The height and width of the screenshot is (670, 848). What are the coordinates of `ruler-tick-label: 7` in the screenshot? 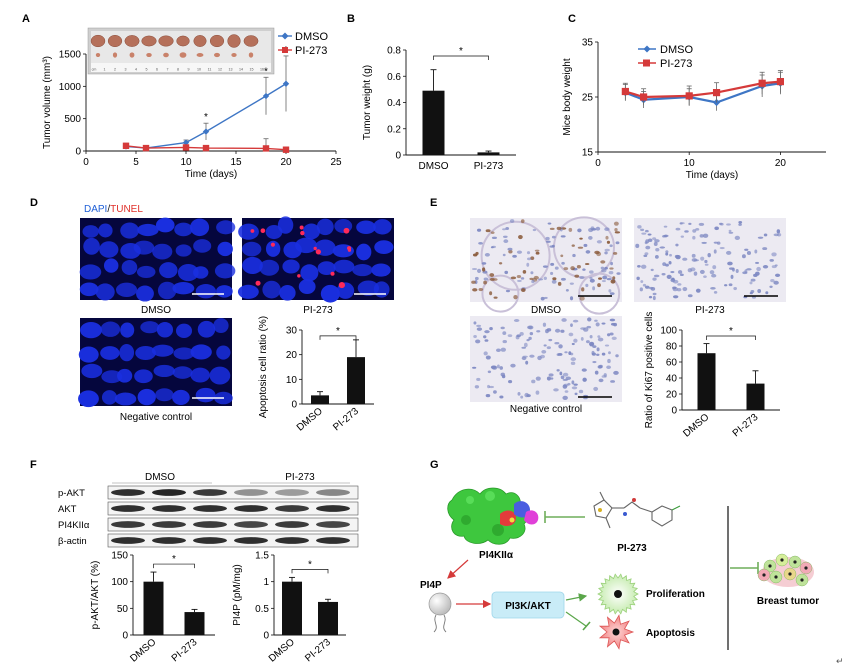 It's located at (168, 70).